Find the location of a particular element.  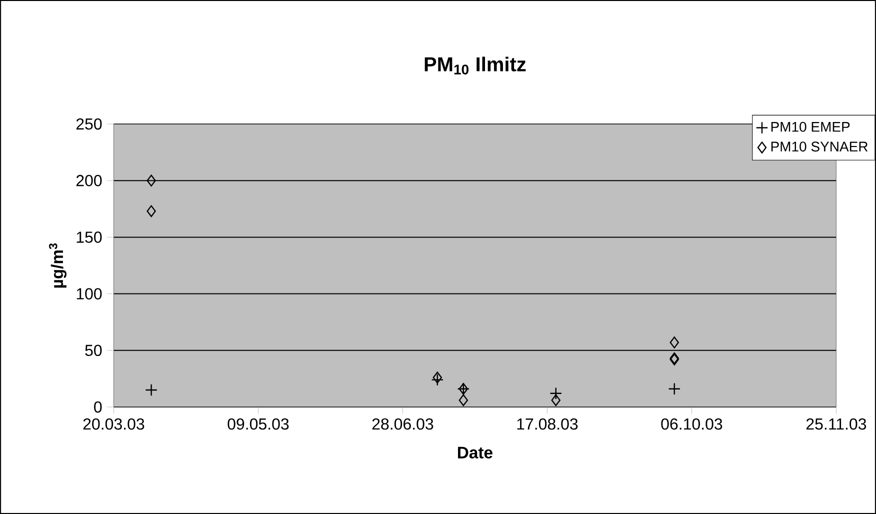

x-axis-title: Date is located at coordinates (475, 452).